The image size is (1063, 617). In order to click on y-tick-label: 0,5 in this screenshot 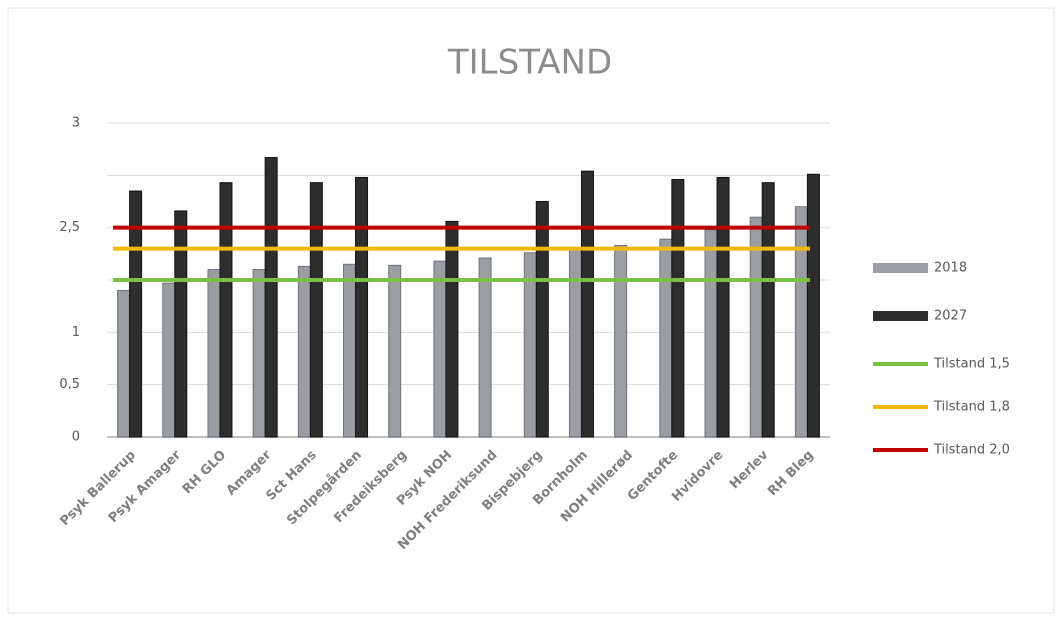, I will do `click(69, 384)`.